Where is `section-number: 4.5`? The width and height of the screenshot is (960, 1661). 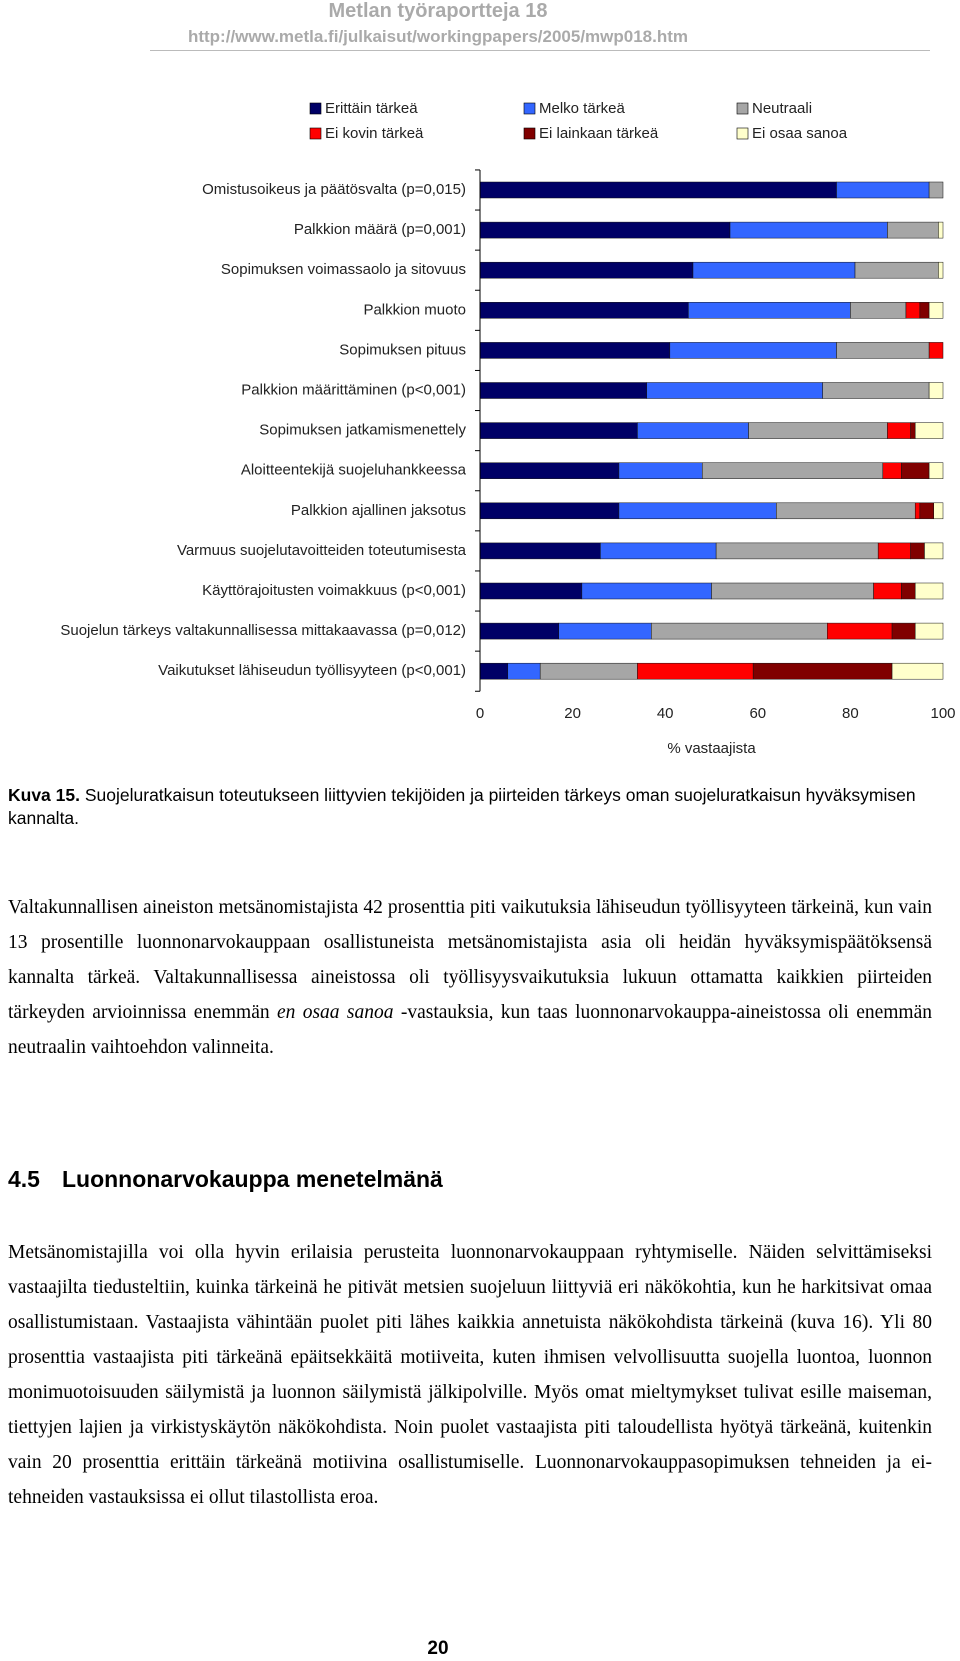 section-number: 4.5 is located at coordinates (24, 1179).